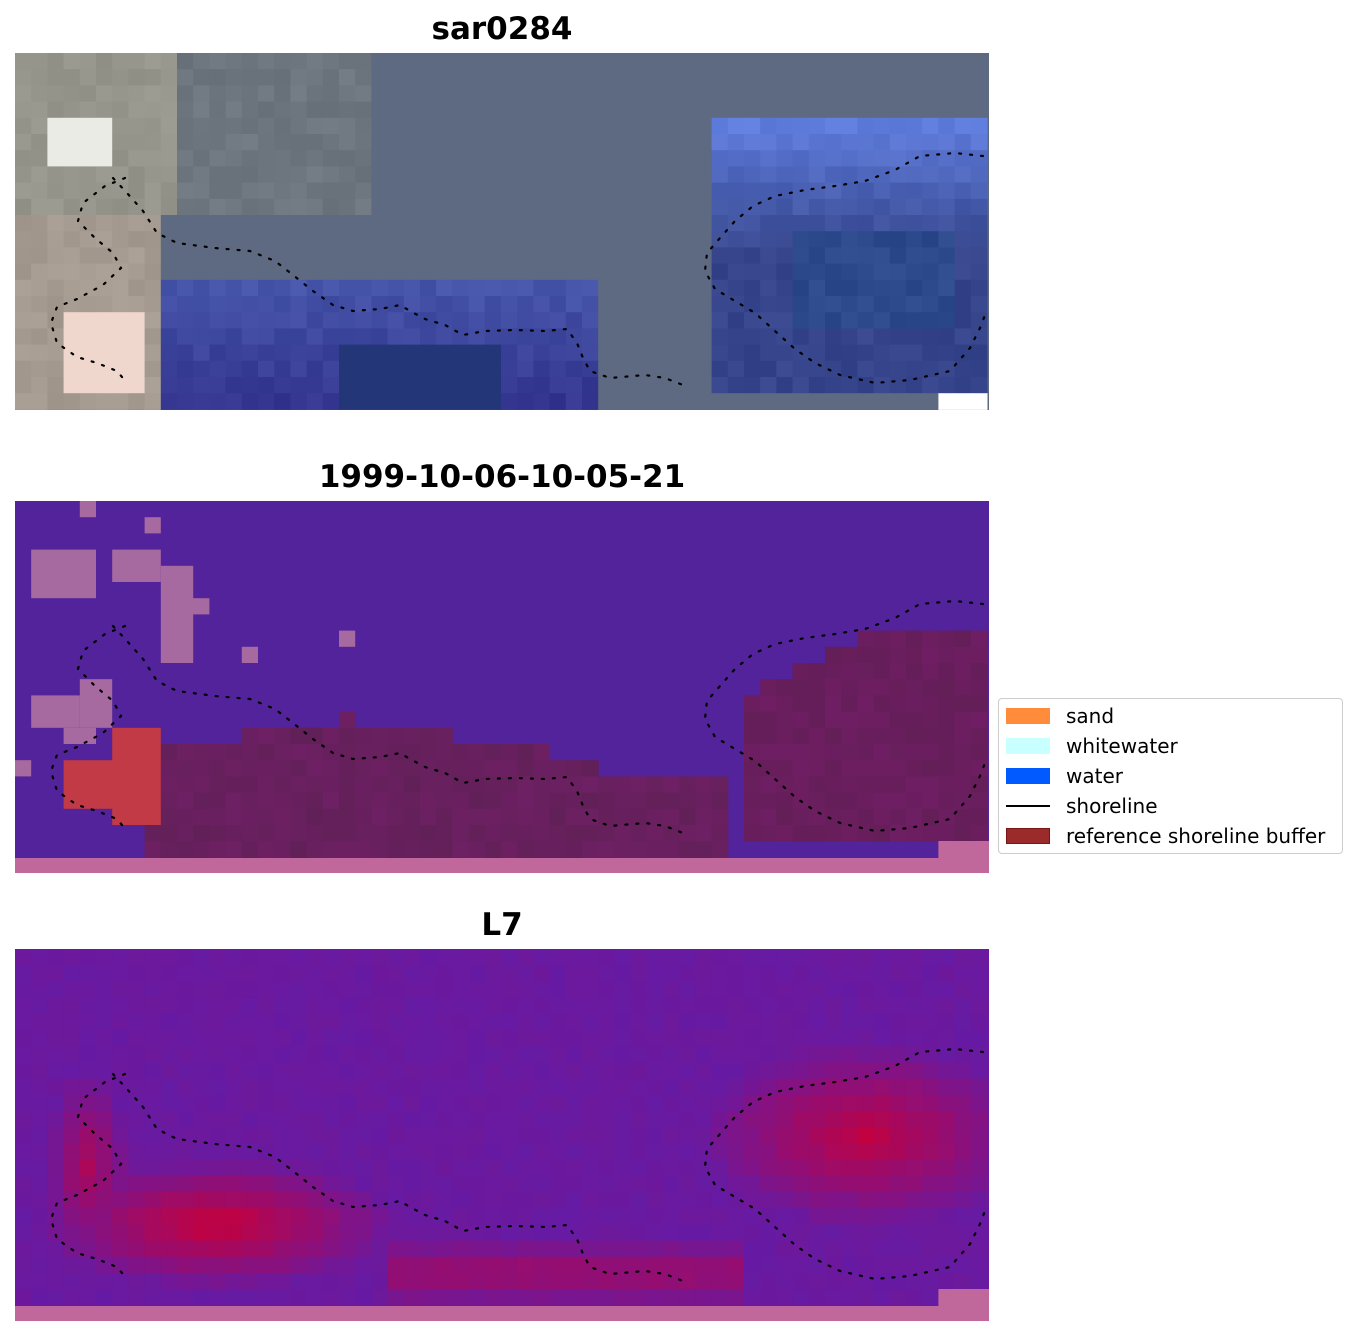 This screenshot has width=1360, height=1337. What do you see at coordinates (1170, 715) in the screenshot?
I see `legend-item-sand: sand` at bounding box center [1170, 715].